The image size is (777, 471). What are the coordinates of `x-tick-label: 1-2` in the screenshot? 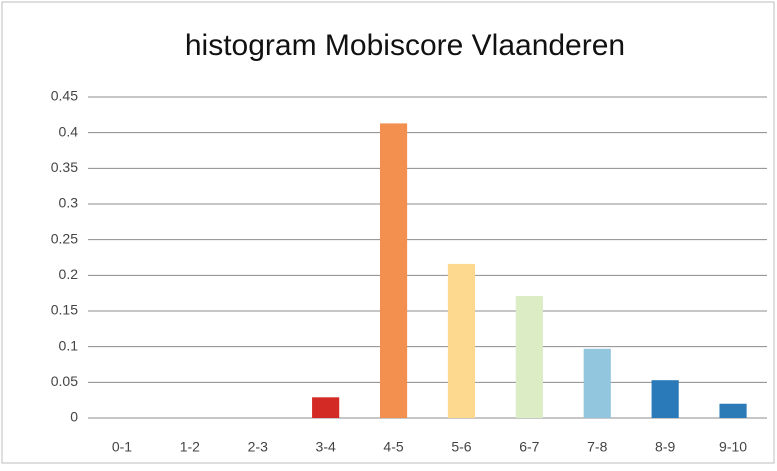 It's located at (190, 447).